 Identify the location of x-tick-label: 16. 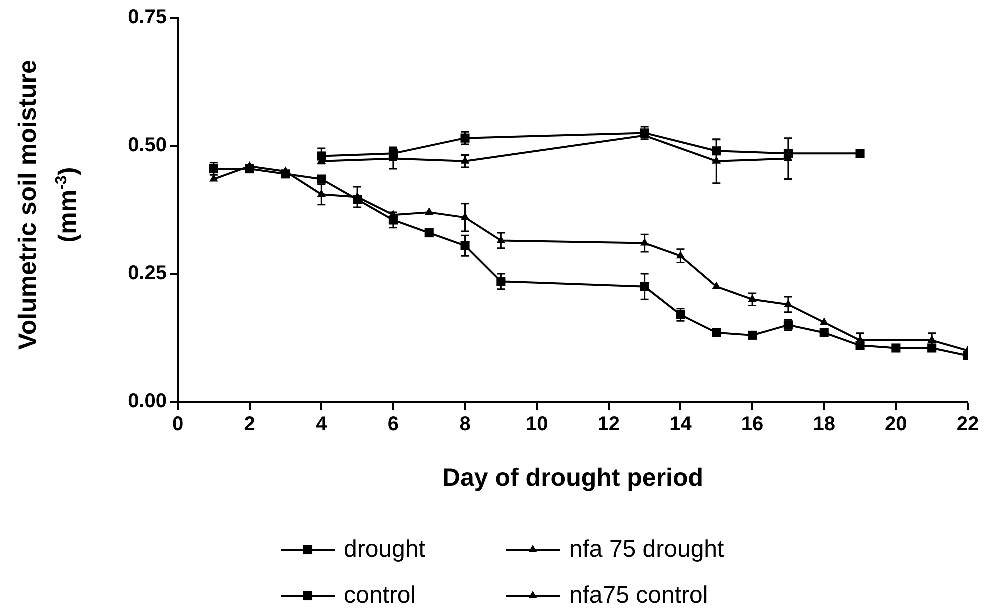
(752, 425).